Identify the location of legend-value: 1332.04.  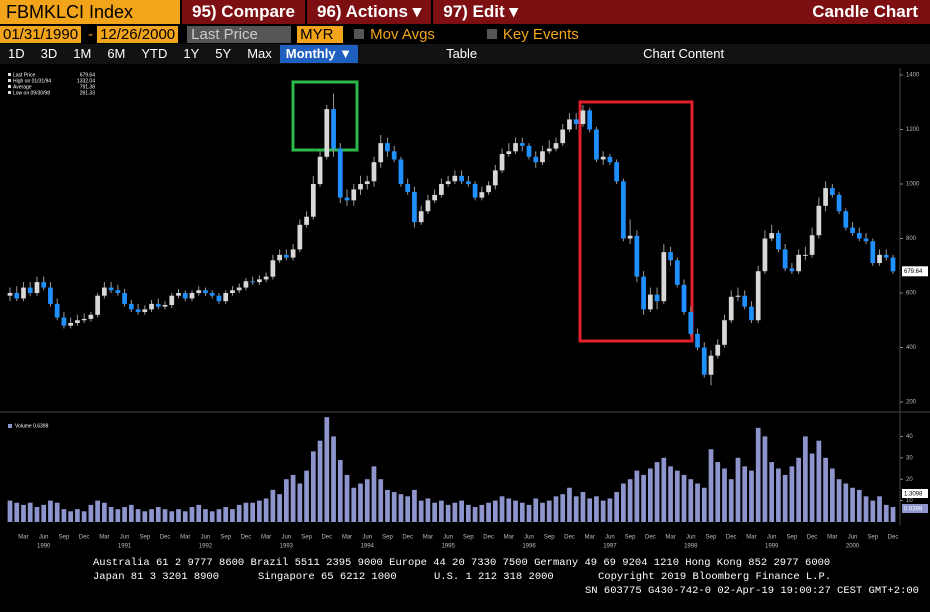
(86, 81).